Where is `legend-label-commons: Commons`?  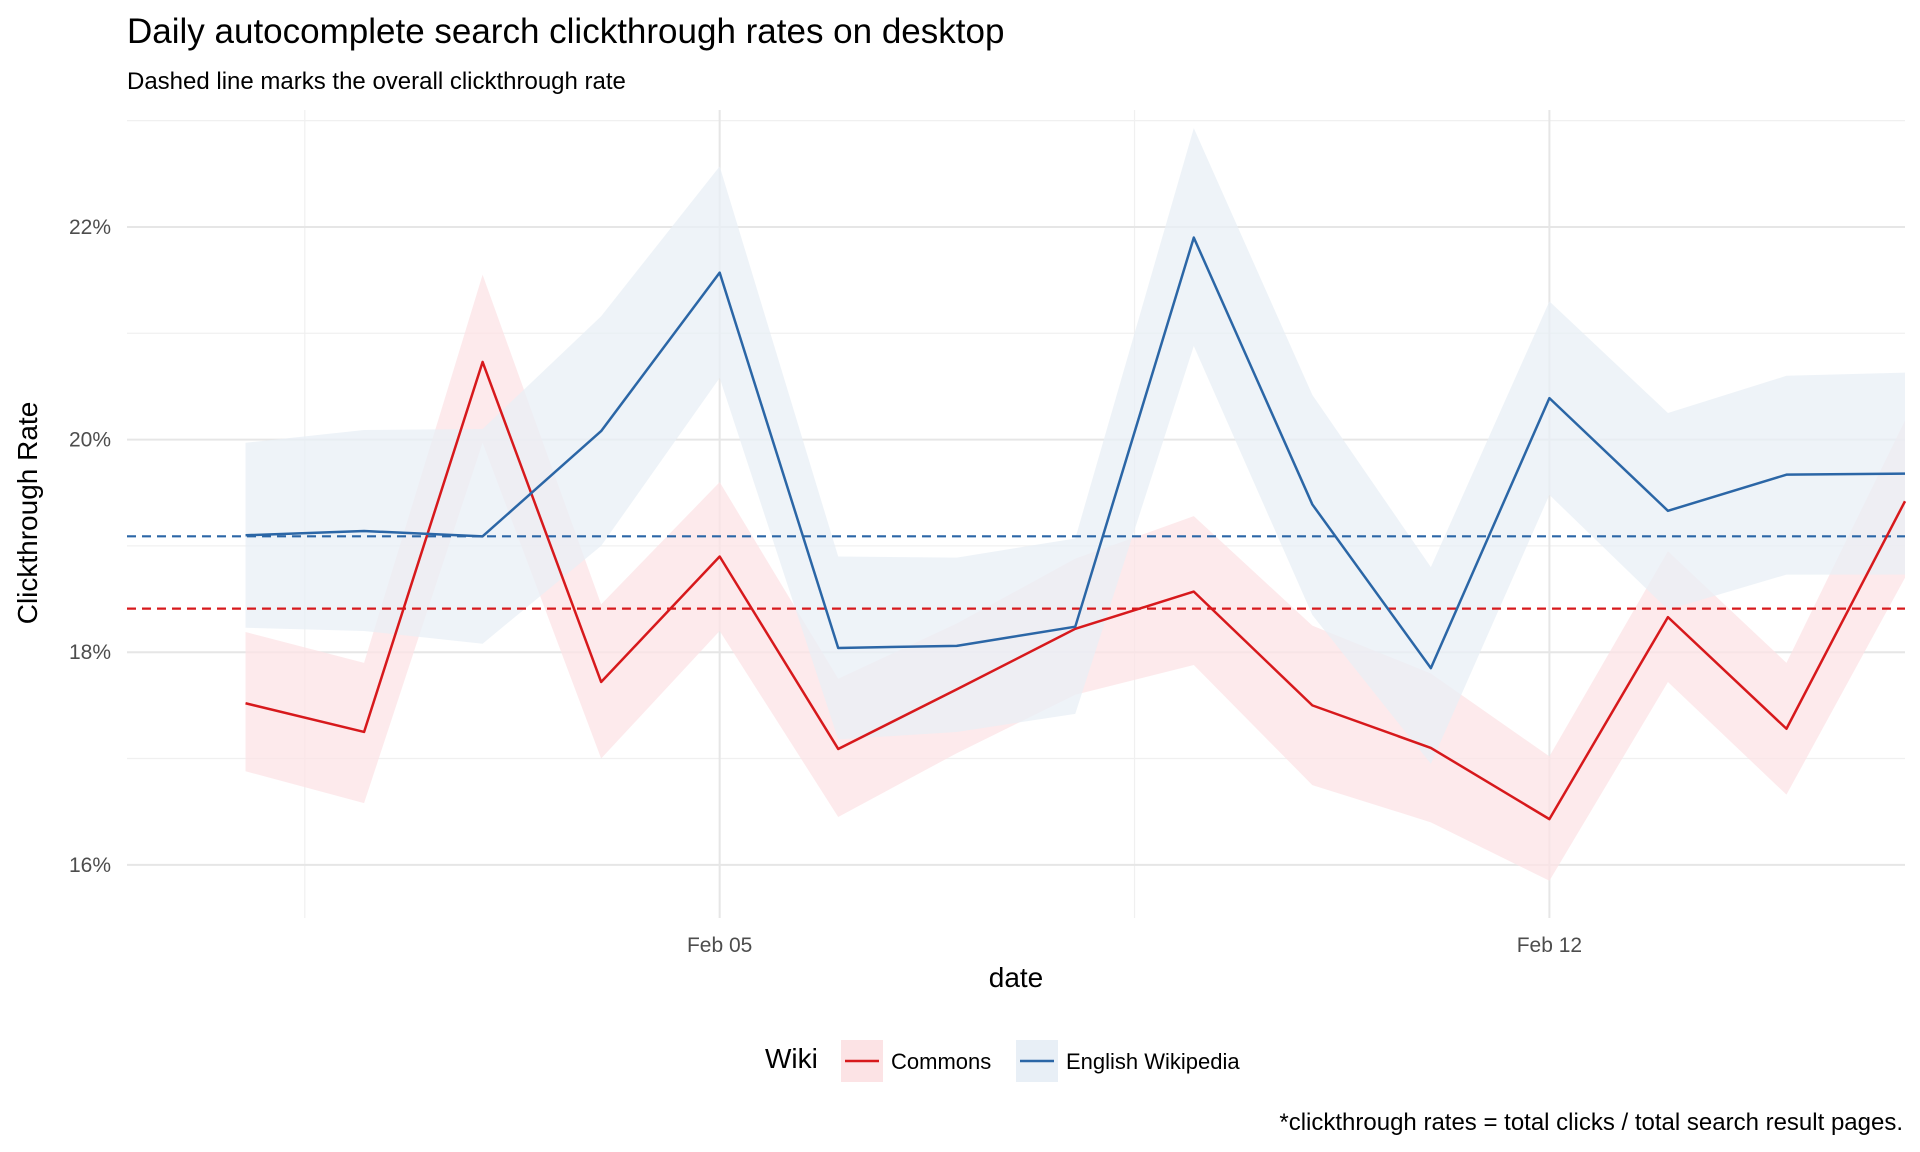
legend-label-commons: Commons is located at coordinates (941, 1061).